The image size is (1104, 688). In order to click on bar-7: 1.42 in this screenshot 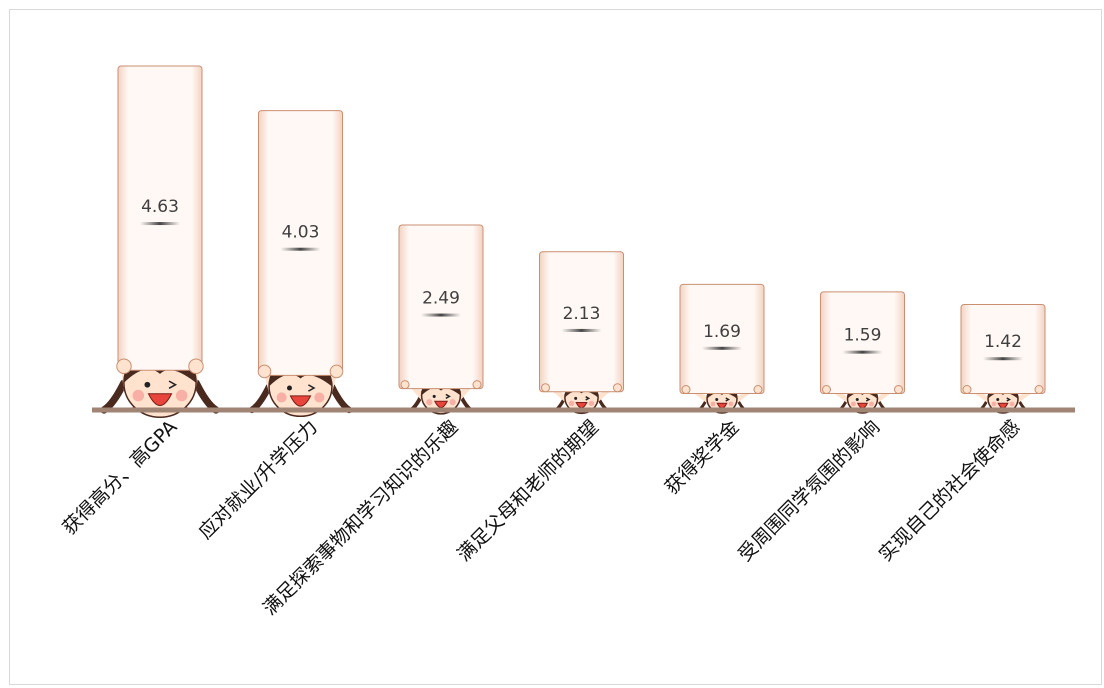, I will do `click(1003, 358)`.